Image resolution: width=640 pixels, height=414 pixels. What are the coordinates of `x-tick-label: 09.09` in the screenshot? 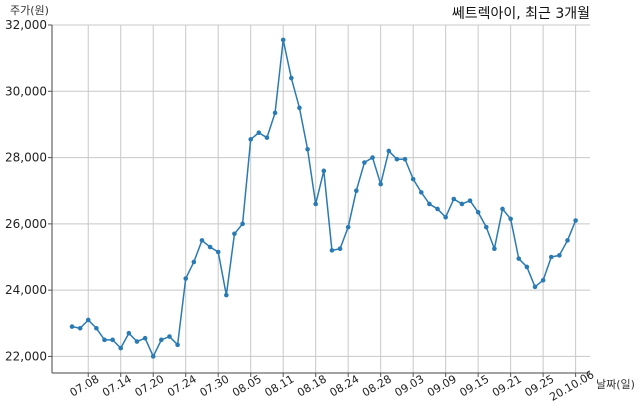 It's located at (442, 385).